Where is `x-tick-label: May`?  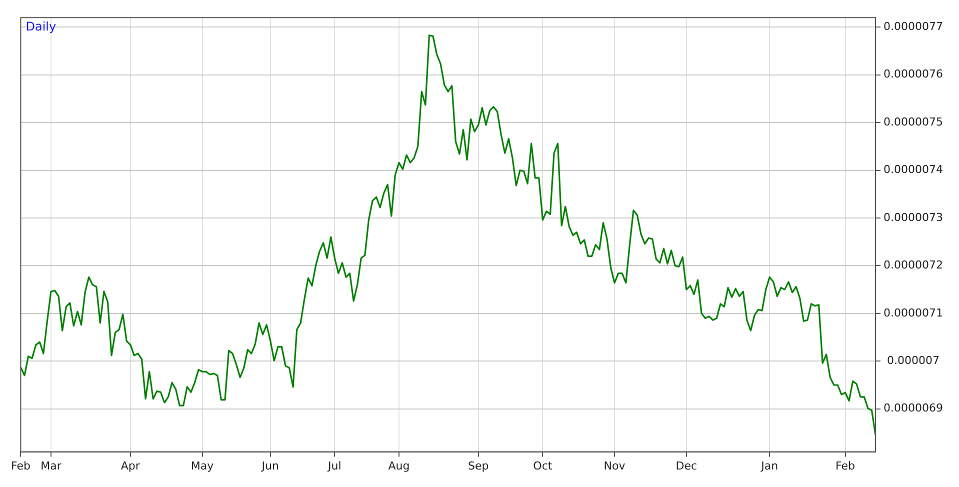 x-tick-label: May is located at coordinates (202, 465).